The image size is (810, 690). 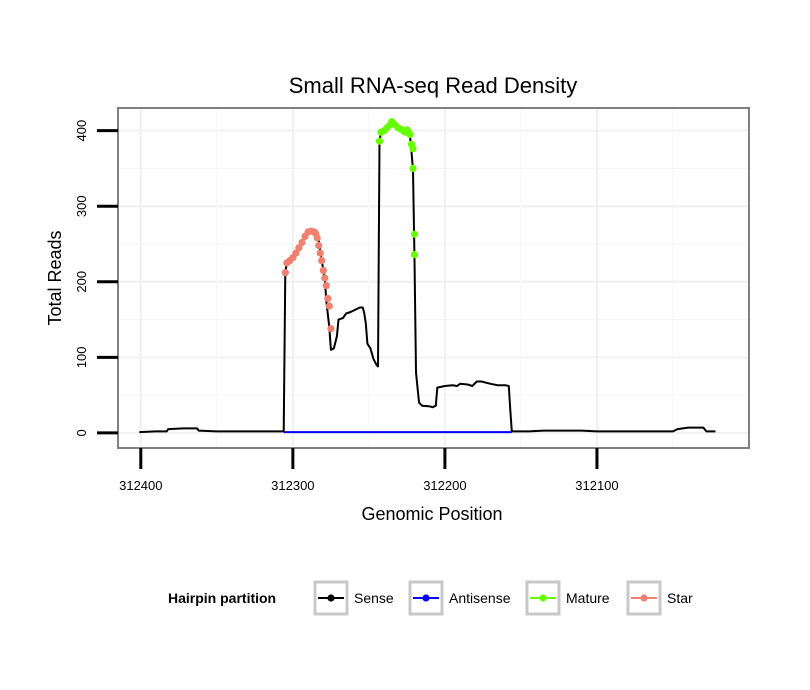 What do you see at coordinates (96, 278) in the screenshot?
I see `y-axis: 0 100 200 300 400` at bounding box center [96, 278].